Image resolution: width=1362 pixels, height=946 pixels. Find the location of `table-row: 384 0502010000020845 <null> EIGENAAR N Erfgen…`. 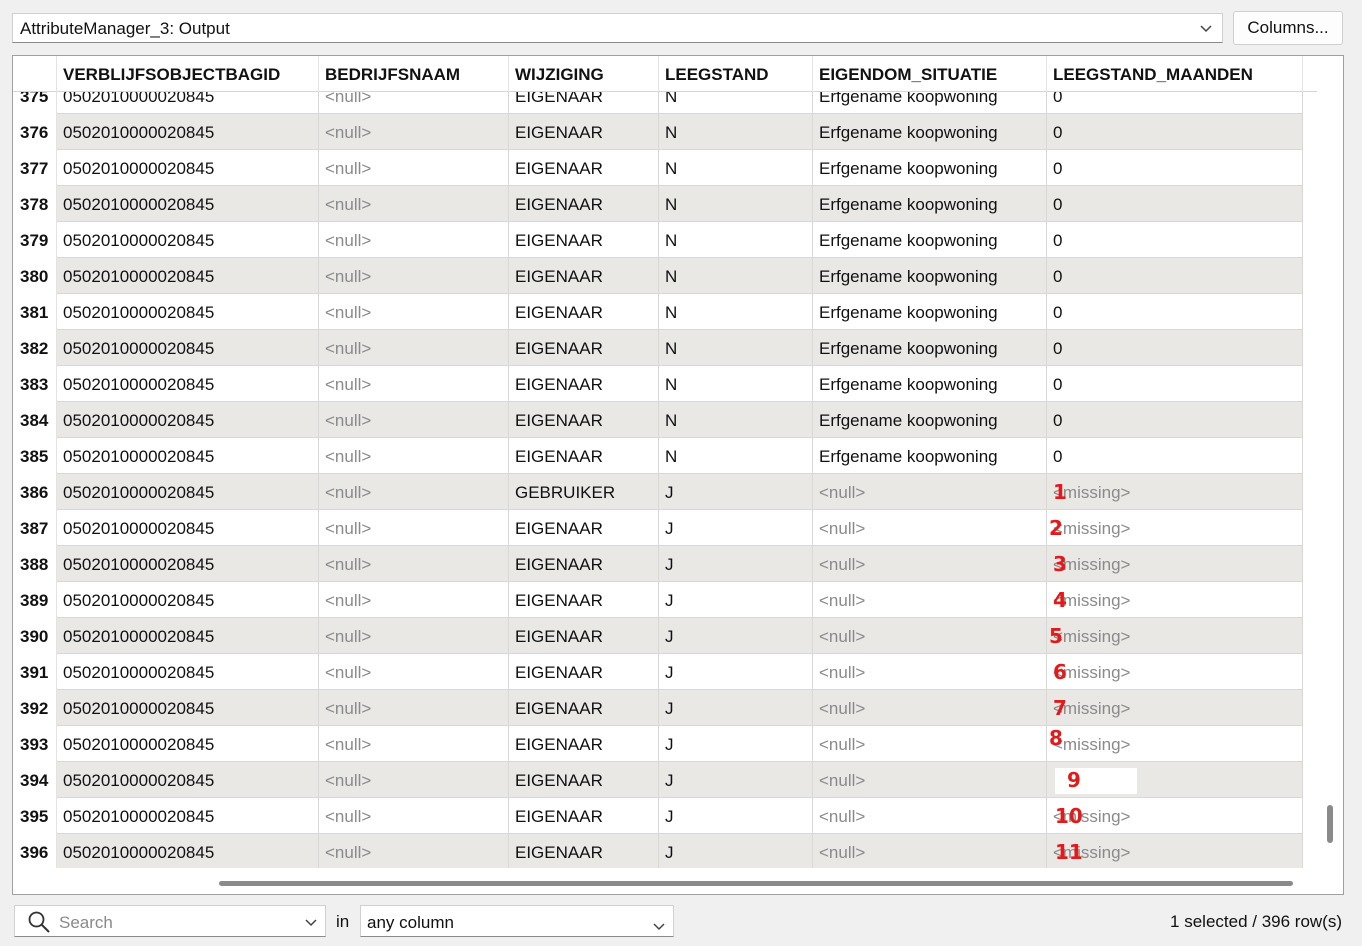

table-row: 384 0502010000020845 <null> EIGENAAR N Erfgen… is located at coordinates (658, 420).